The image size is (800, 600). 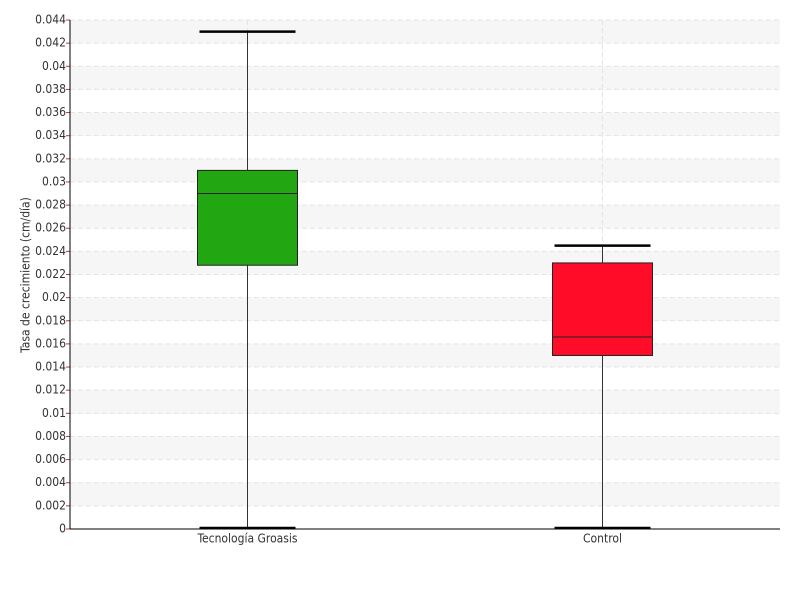 I want to click on y-tick-label: 0.004, so click(x=50, y=482).